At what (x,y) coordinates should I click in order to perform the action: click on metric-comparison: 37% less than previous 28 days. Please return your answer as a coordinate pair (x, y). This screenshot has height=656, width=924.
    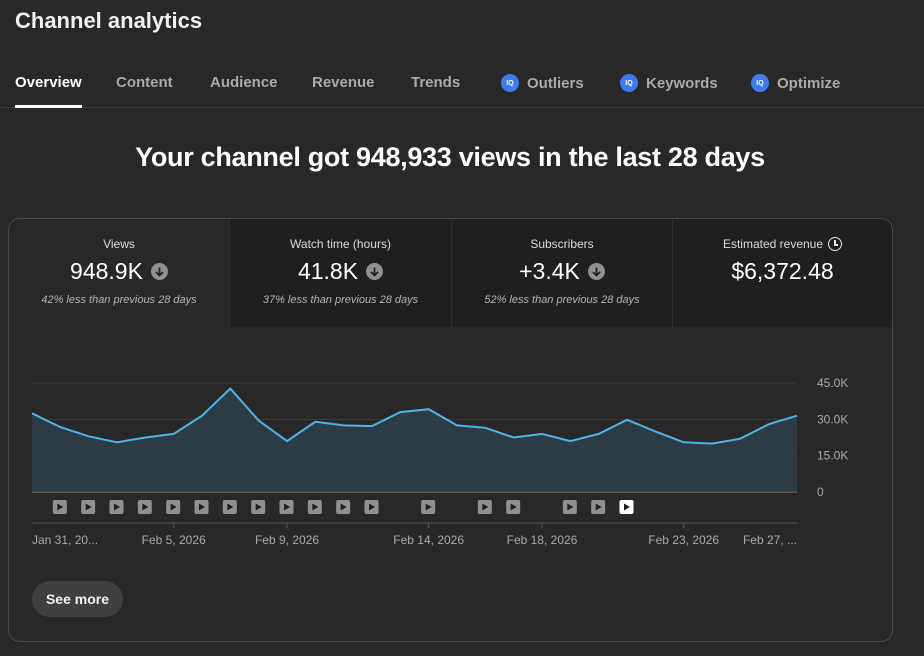
    Looking at the image, I should click on (340, 300).